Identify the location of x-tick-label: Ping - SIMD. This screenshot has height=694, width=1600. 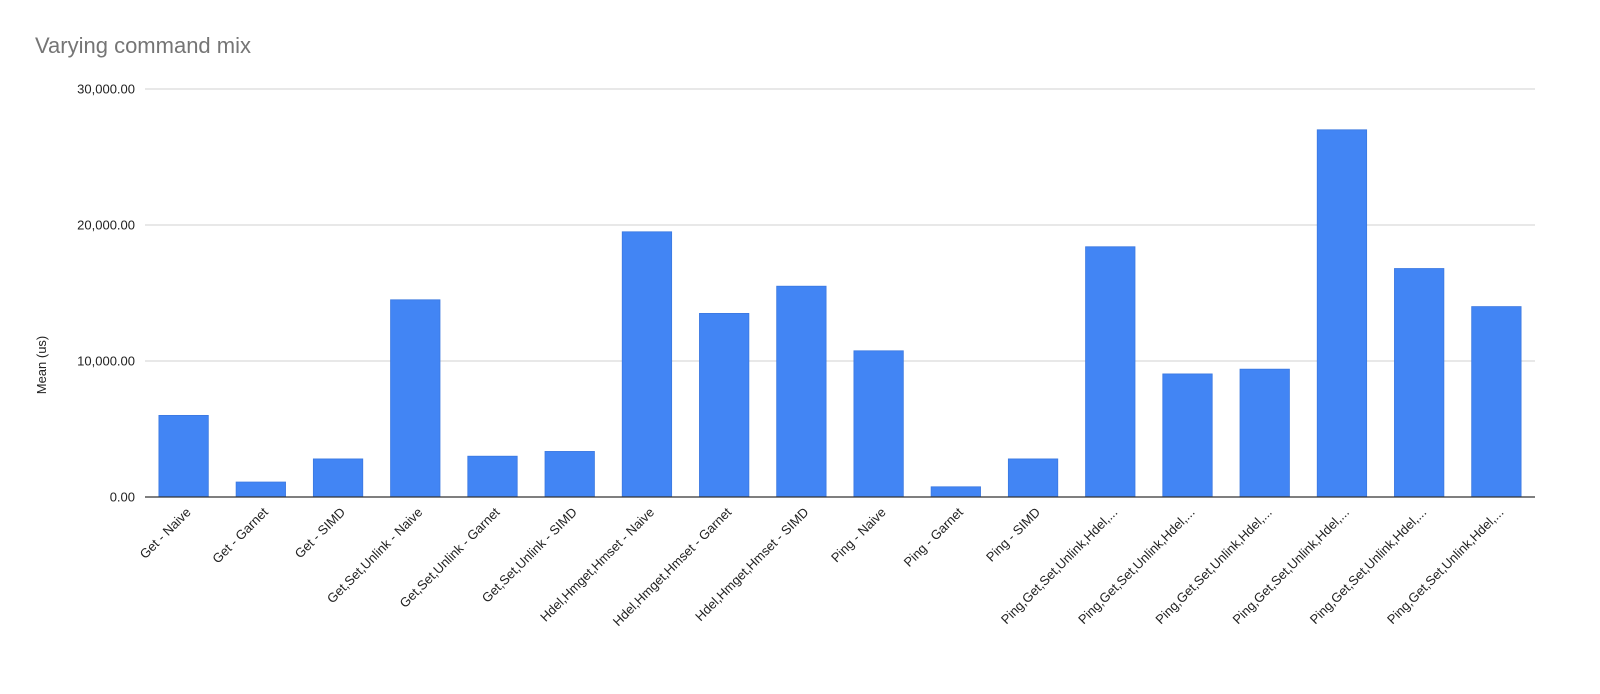
(1013, 535).